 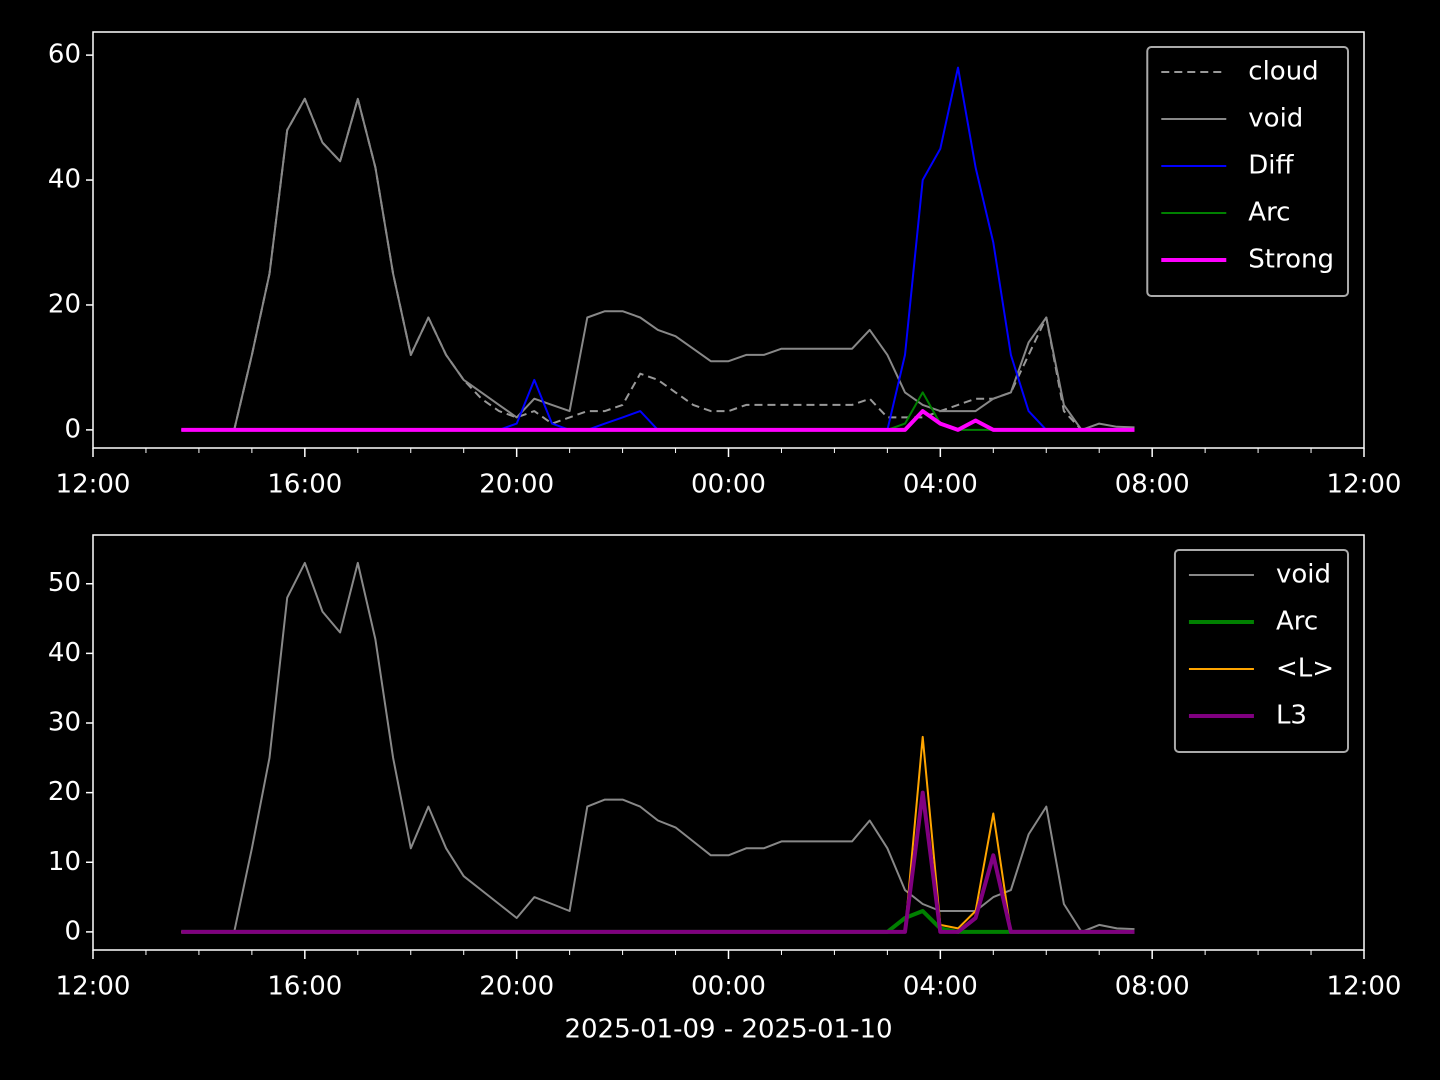 I want to click on x-axis-label: 2025-01-09 - 2025-01-10, so click(x=728, y=1030).